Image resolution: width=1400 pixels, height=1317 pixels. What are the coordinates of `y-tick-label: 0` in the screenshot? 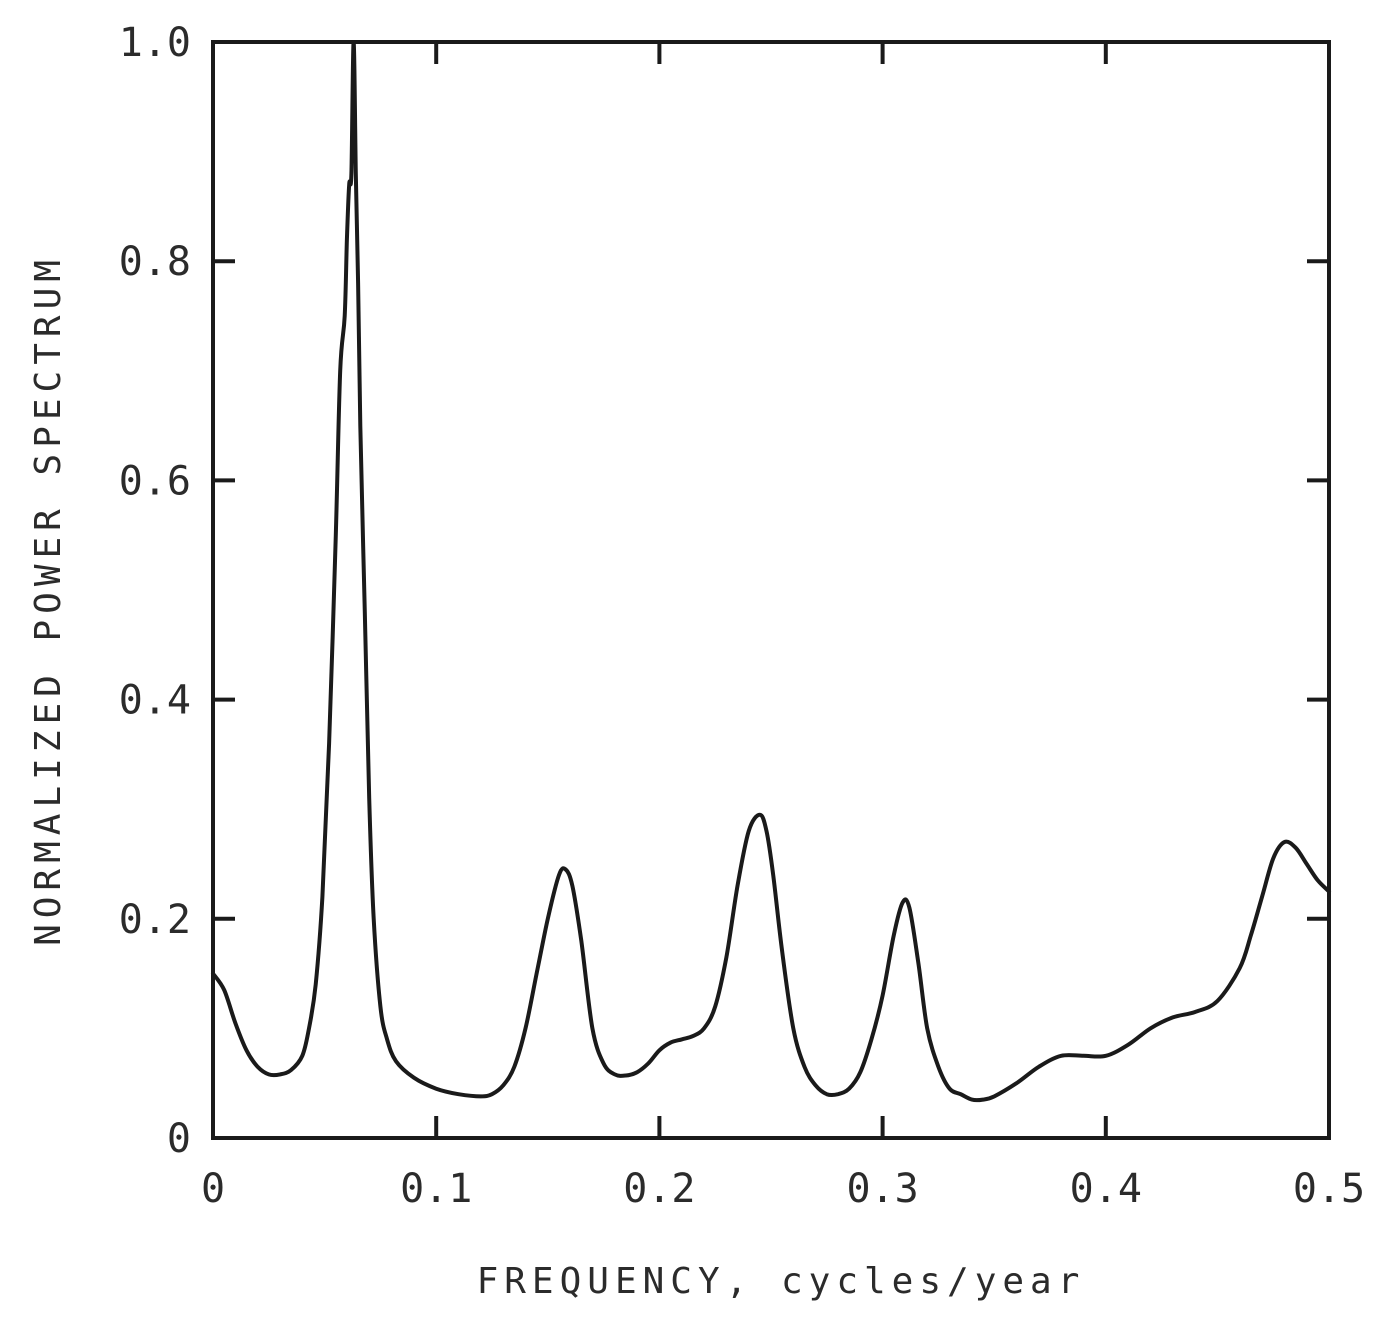 It's located at (179, 1139).